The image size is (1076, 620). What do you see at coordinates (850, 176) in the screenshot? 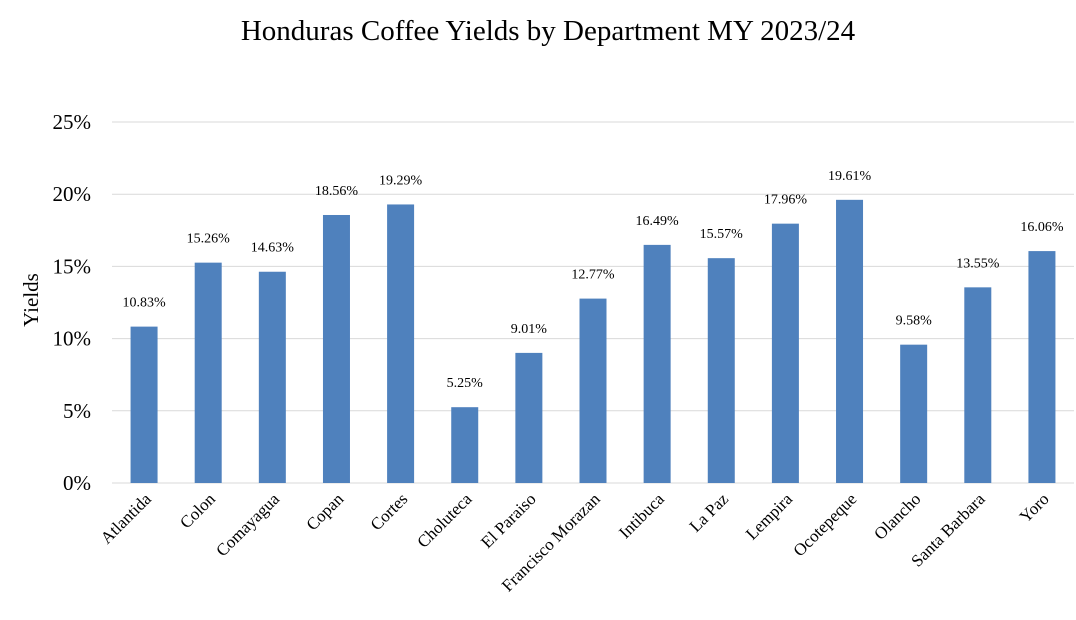
I see `data-label: 19.61%` at bounding box center [850, 176].